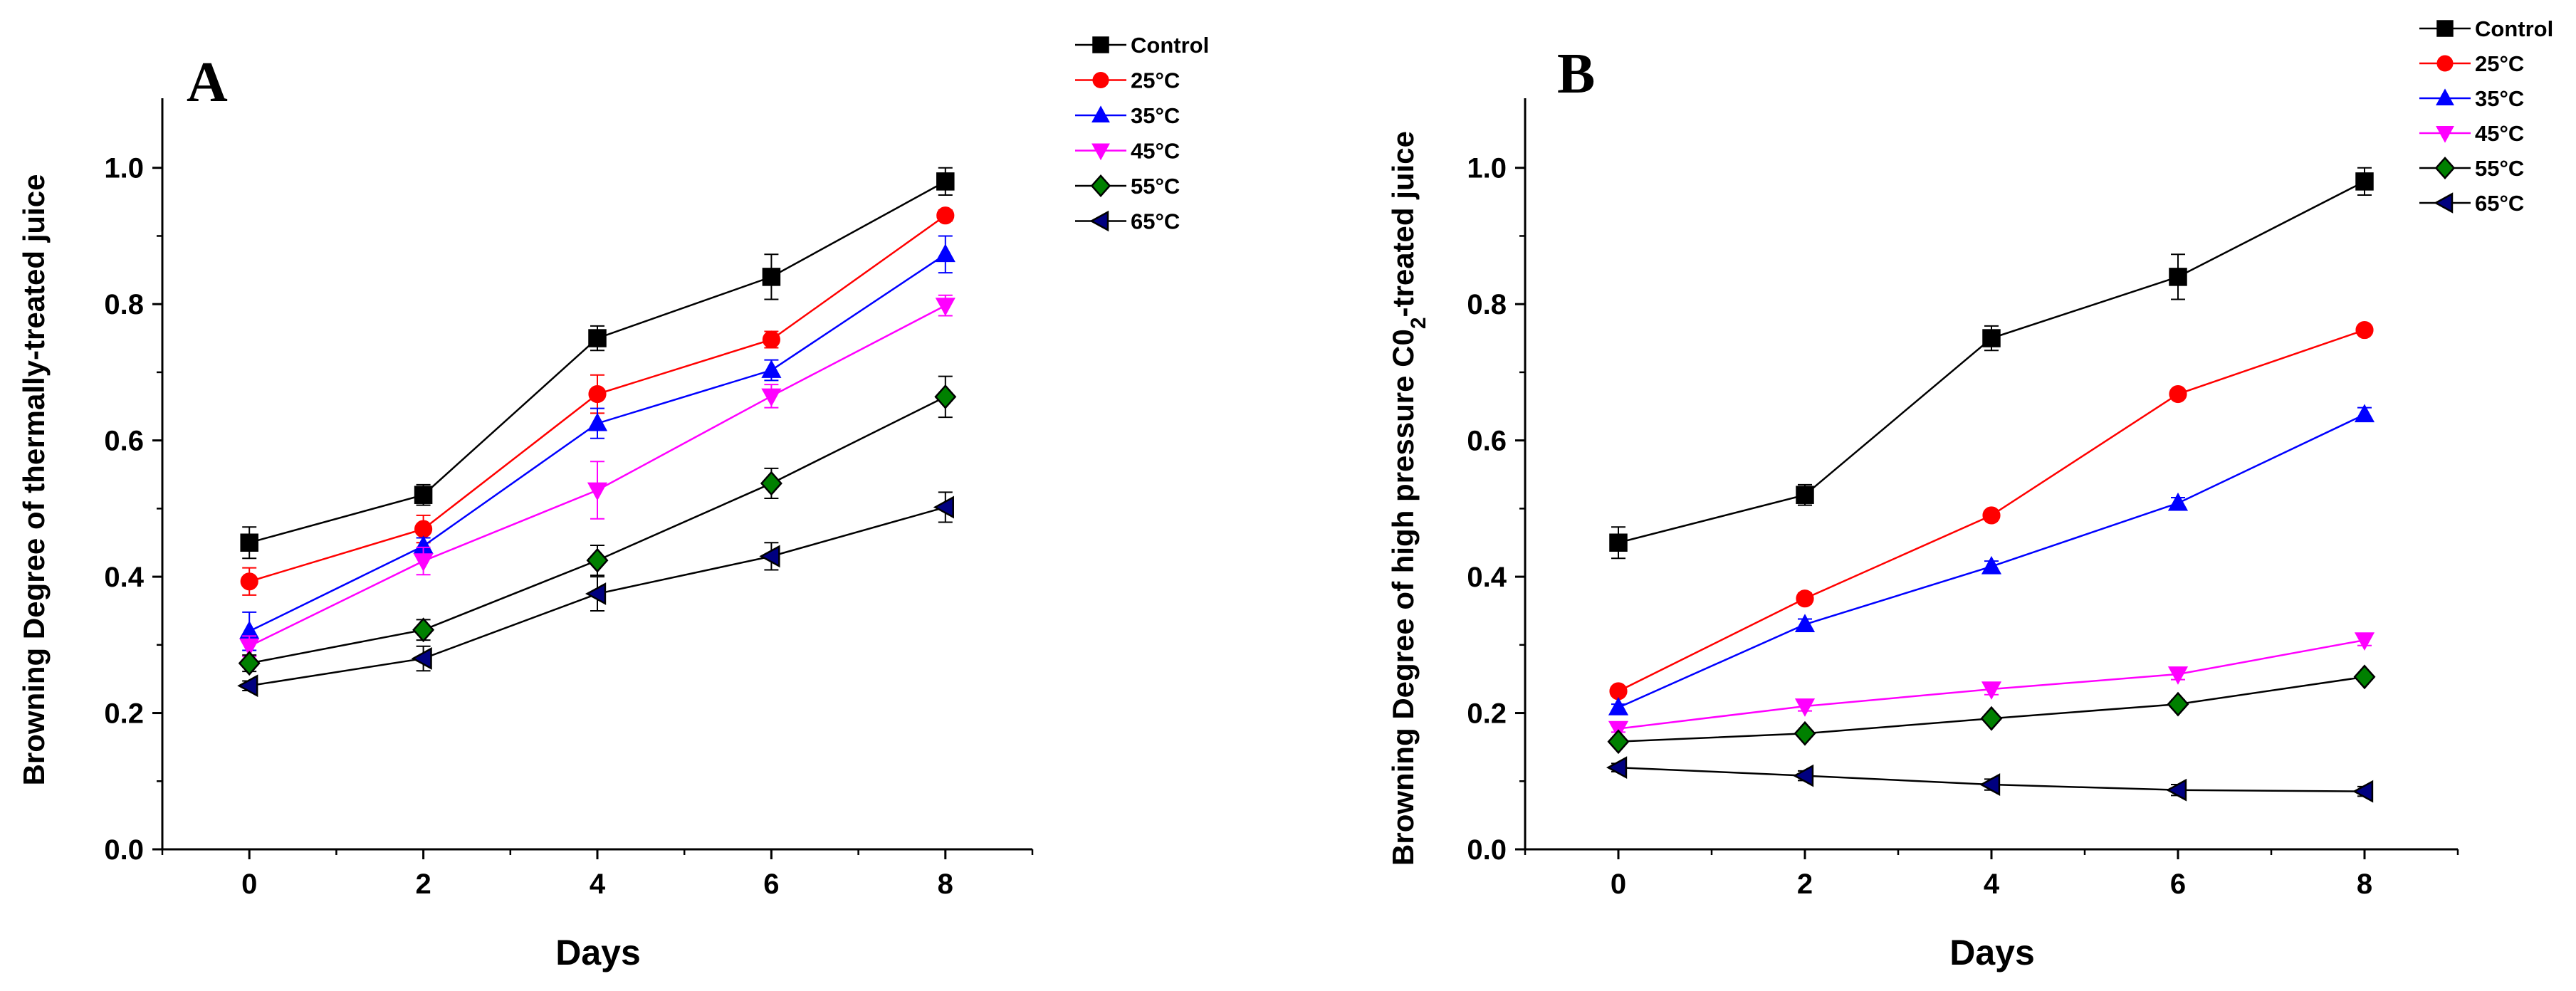 The width and height of the screenshot is (2576, 991). What do you see at coordinates (2486, 116) in the screenshot?
I see `panel-b-legend: Control 25°C 35°C 45°C 55°C 65°C` at bounding box center [2486, 116].